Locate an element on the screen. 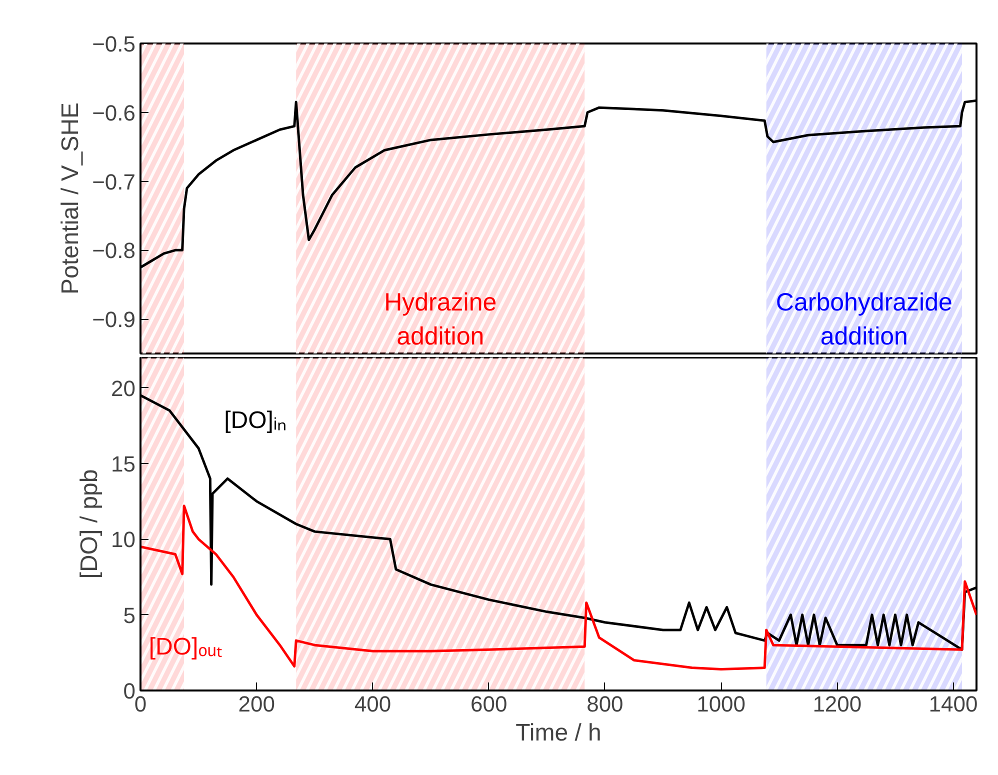 This screenshot has width=998, height=775. band-label: Carbohydrazide addition is located at coordinates (864, 319).